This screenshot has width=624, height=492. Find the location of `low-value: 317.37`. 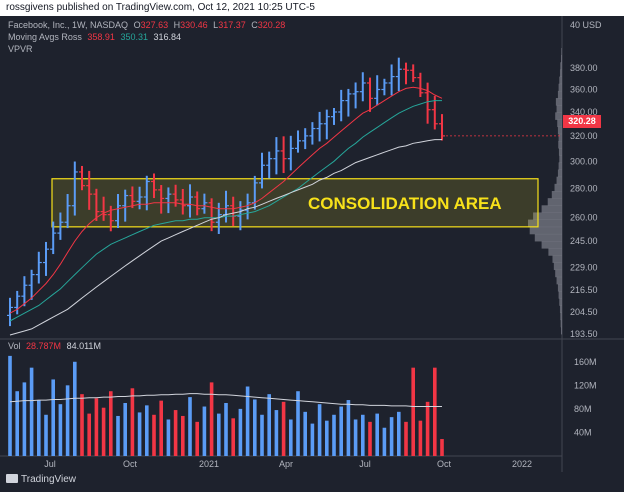

low-value: 317.37 is located at coordinates (232, 25).